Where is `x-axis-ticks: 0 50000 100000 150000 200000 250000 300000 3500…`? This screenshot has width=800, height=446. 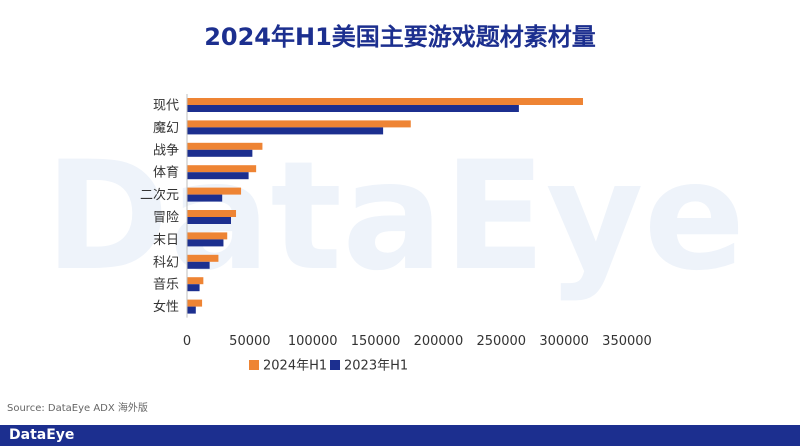 x-axis-ticks: 0 50000 100000 150000 200000 250000 300000 3500… is located at coordinates (417, 341).